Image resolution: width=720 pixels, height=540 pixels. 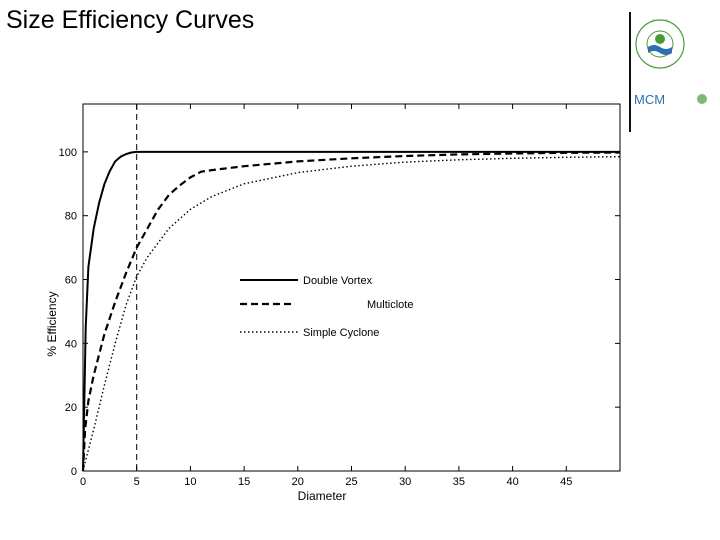 I want to click on x-tick-label: 20, so click(x=298, y=482).